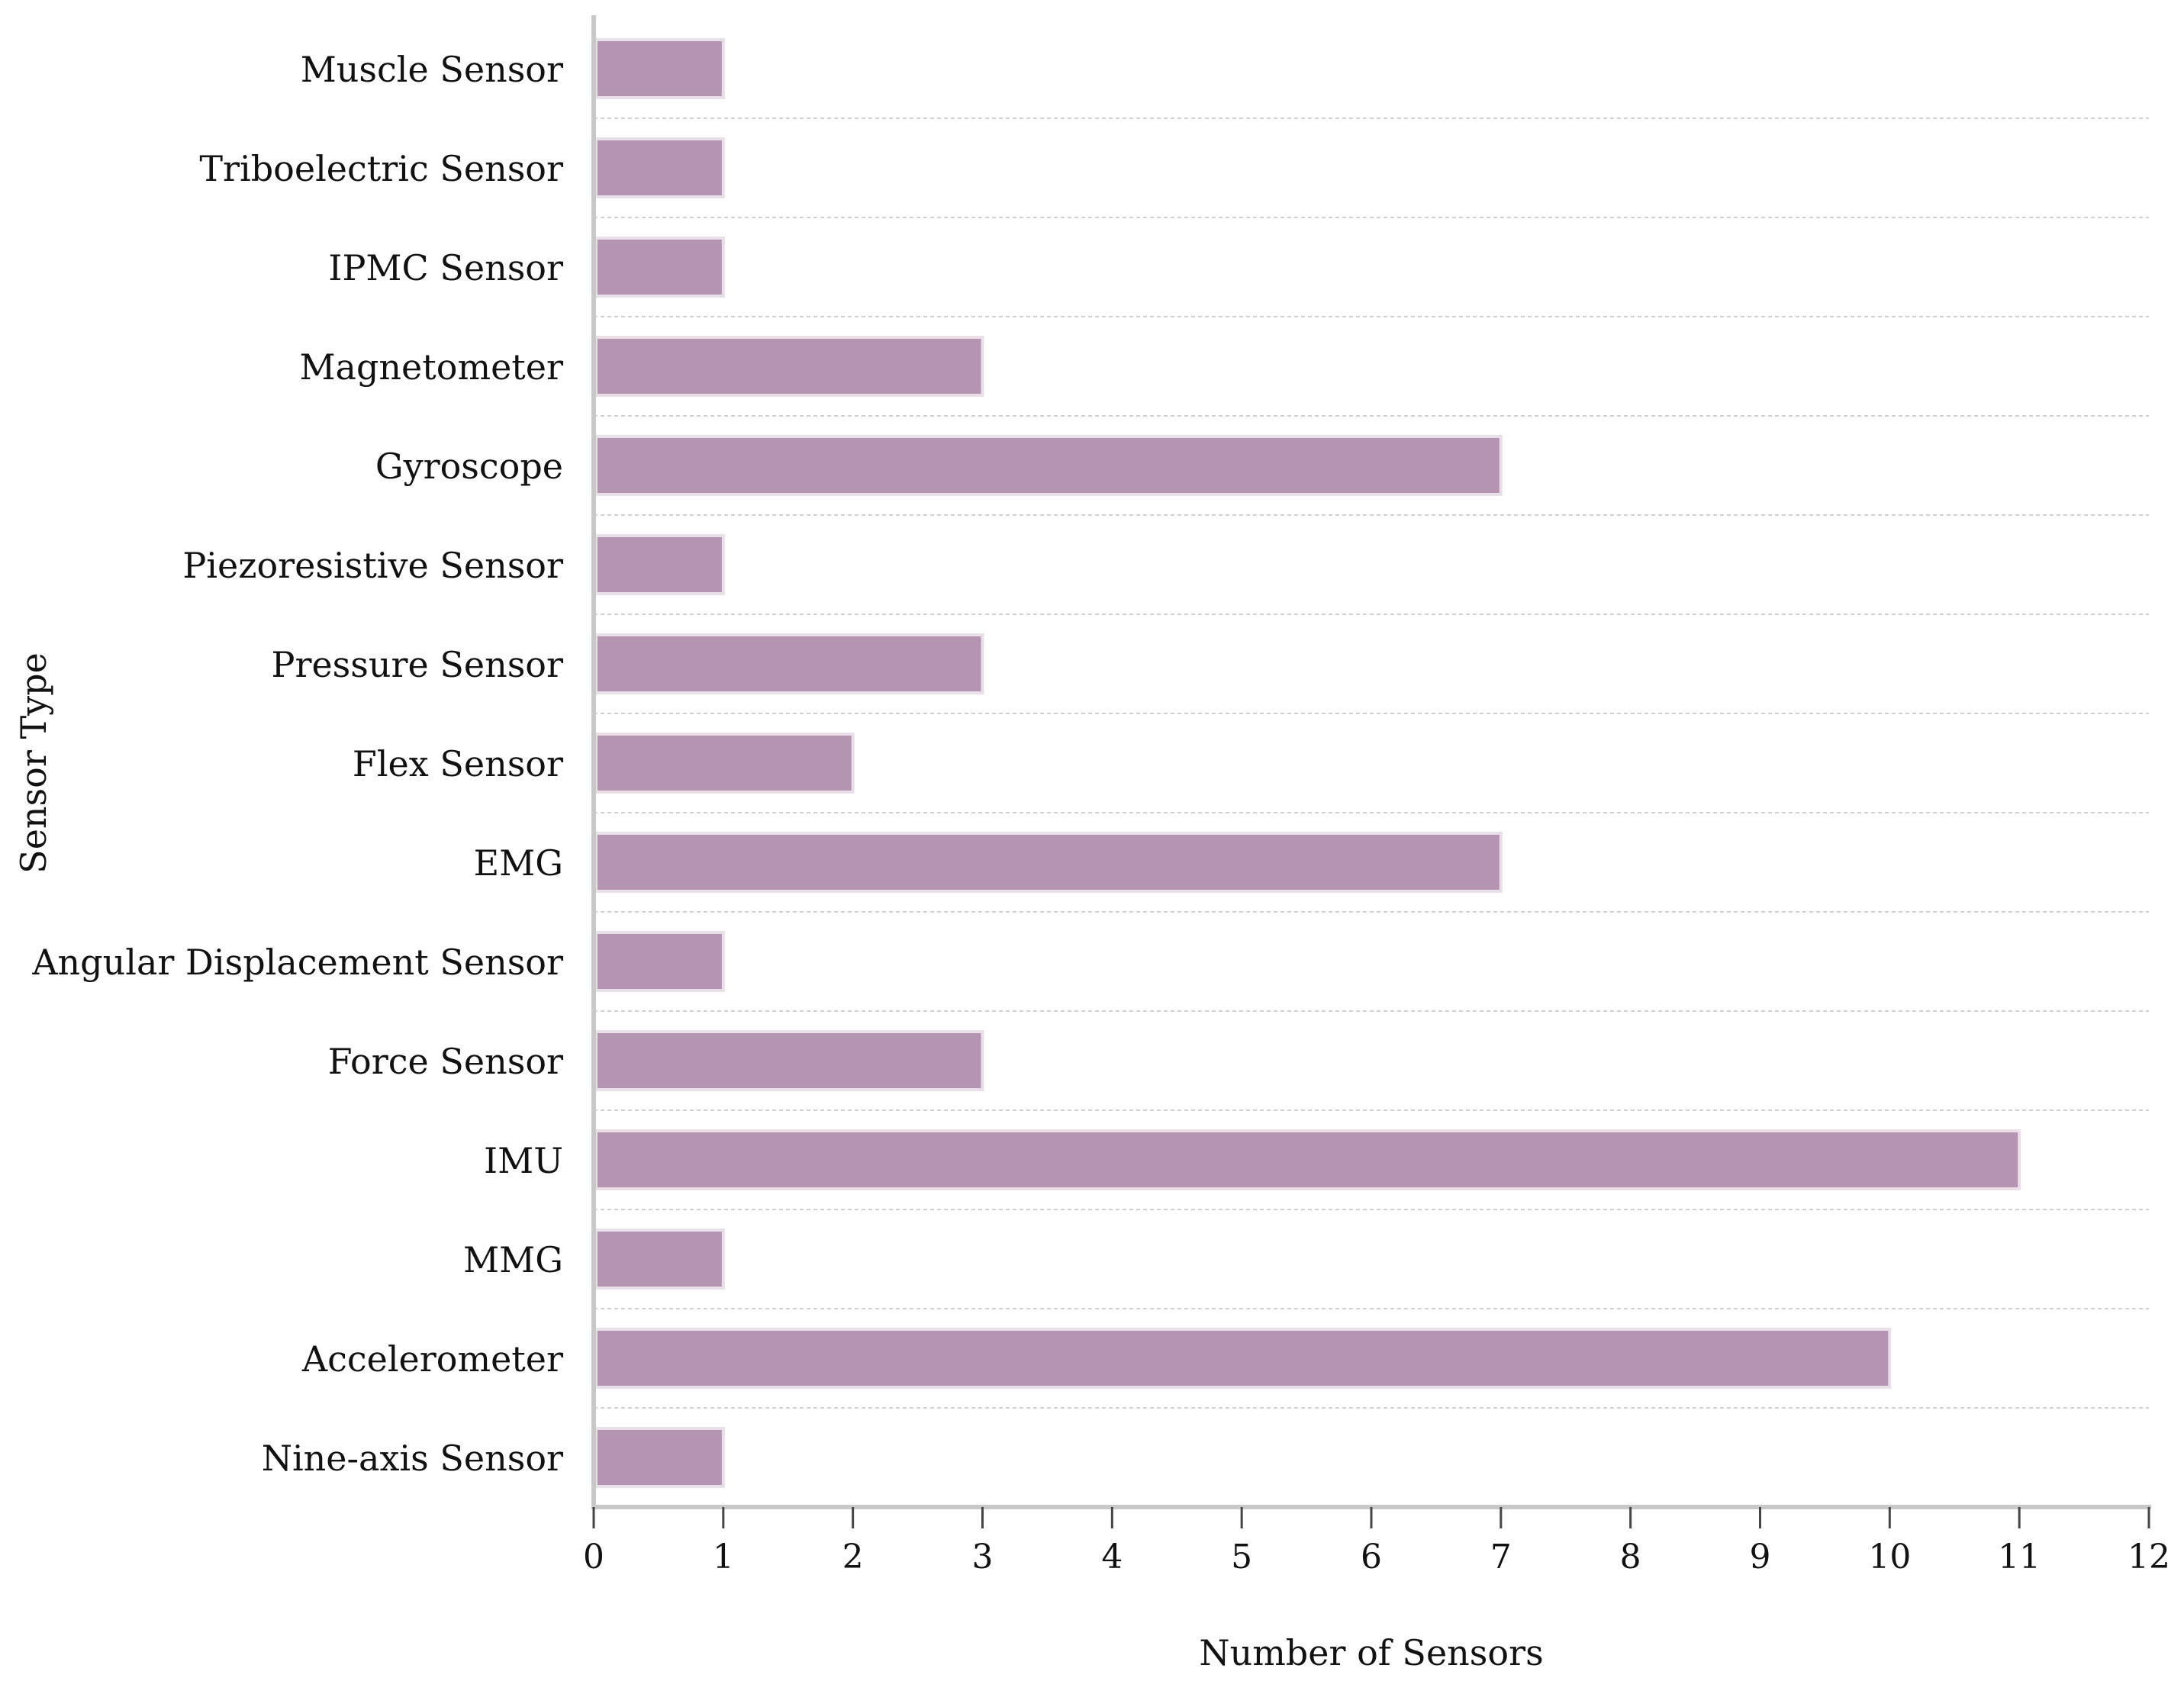 This screenshot has height=1694, width=2184. Describe the element at coordinates (2019, 1557) in the screenshot. I see `x-tick-label: 11` at that location.